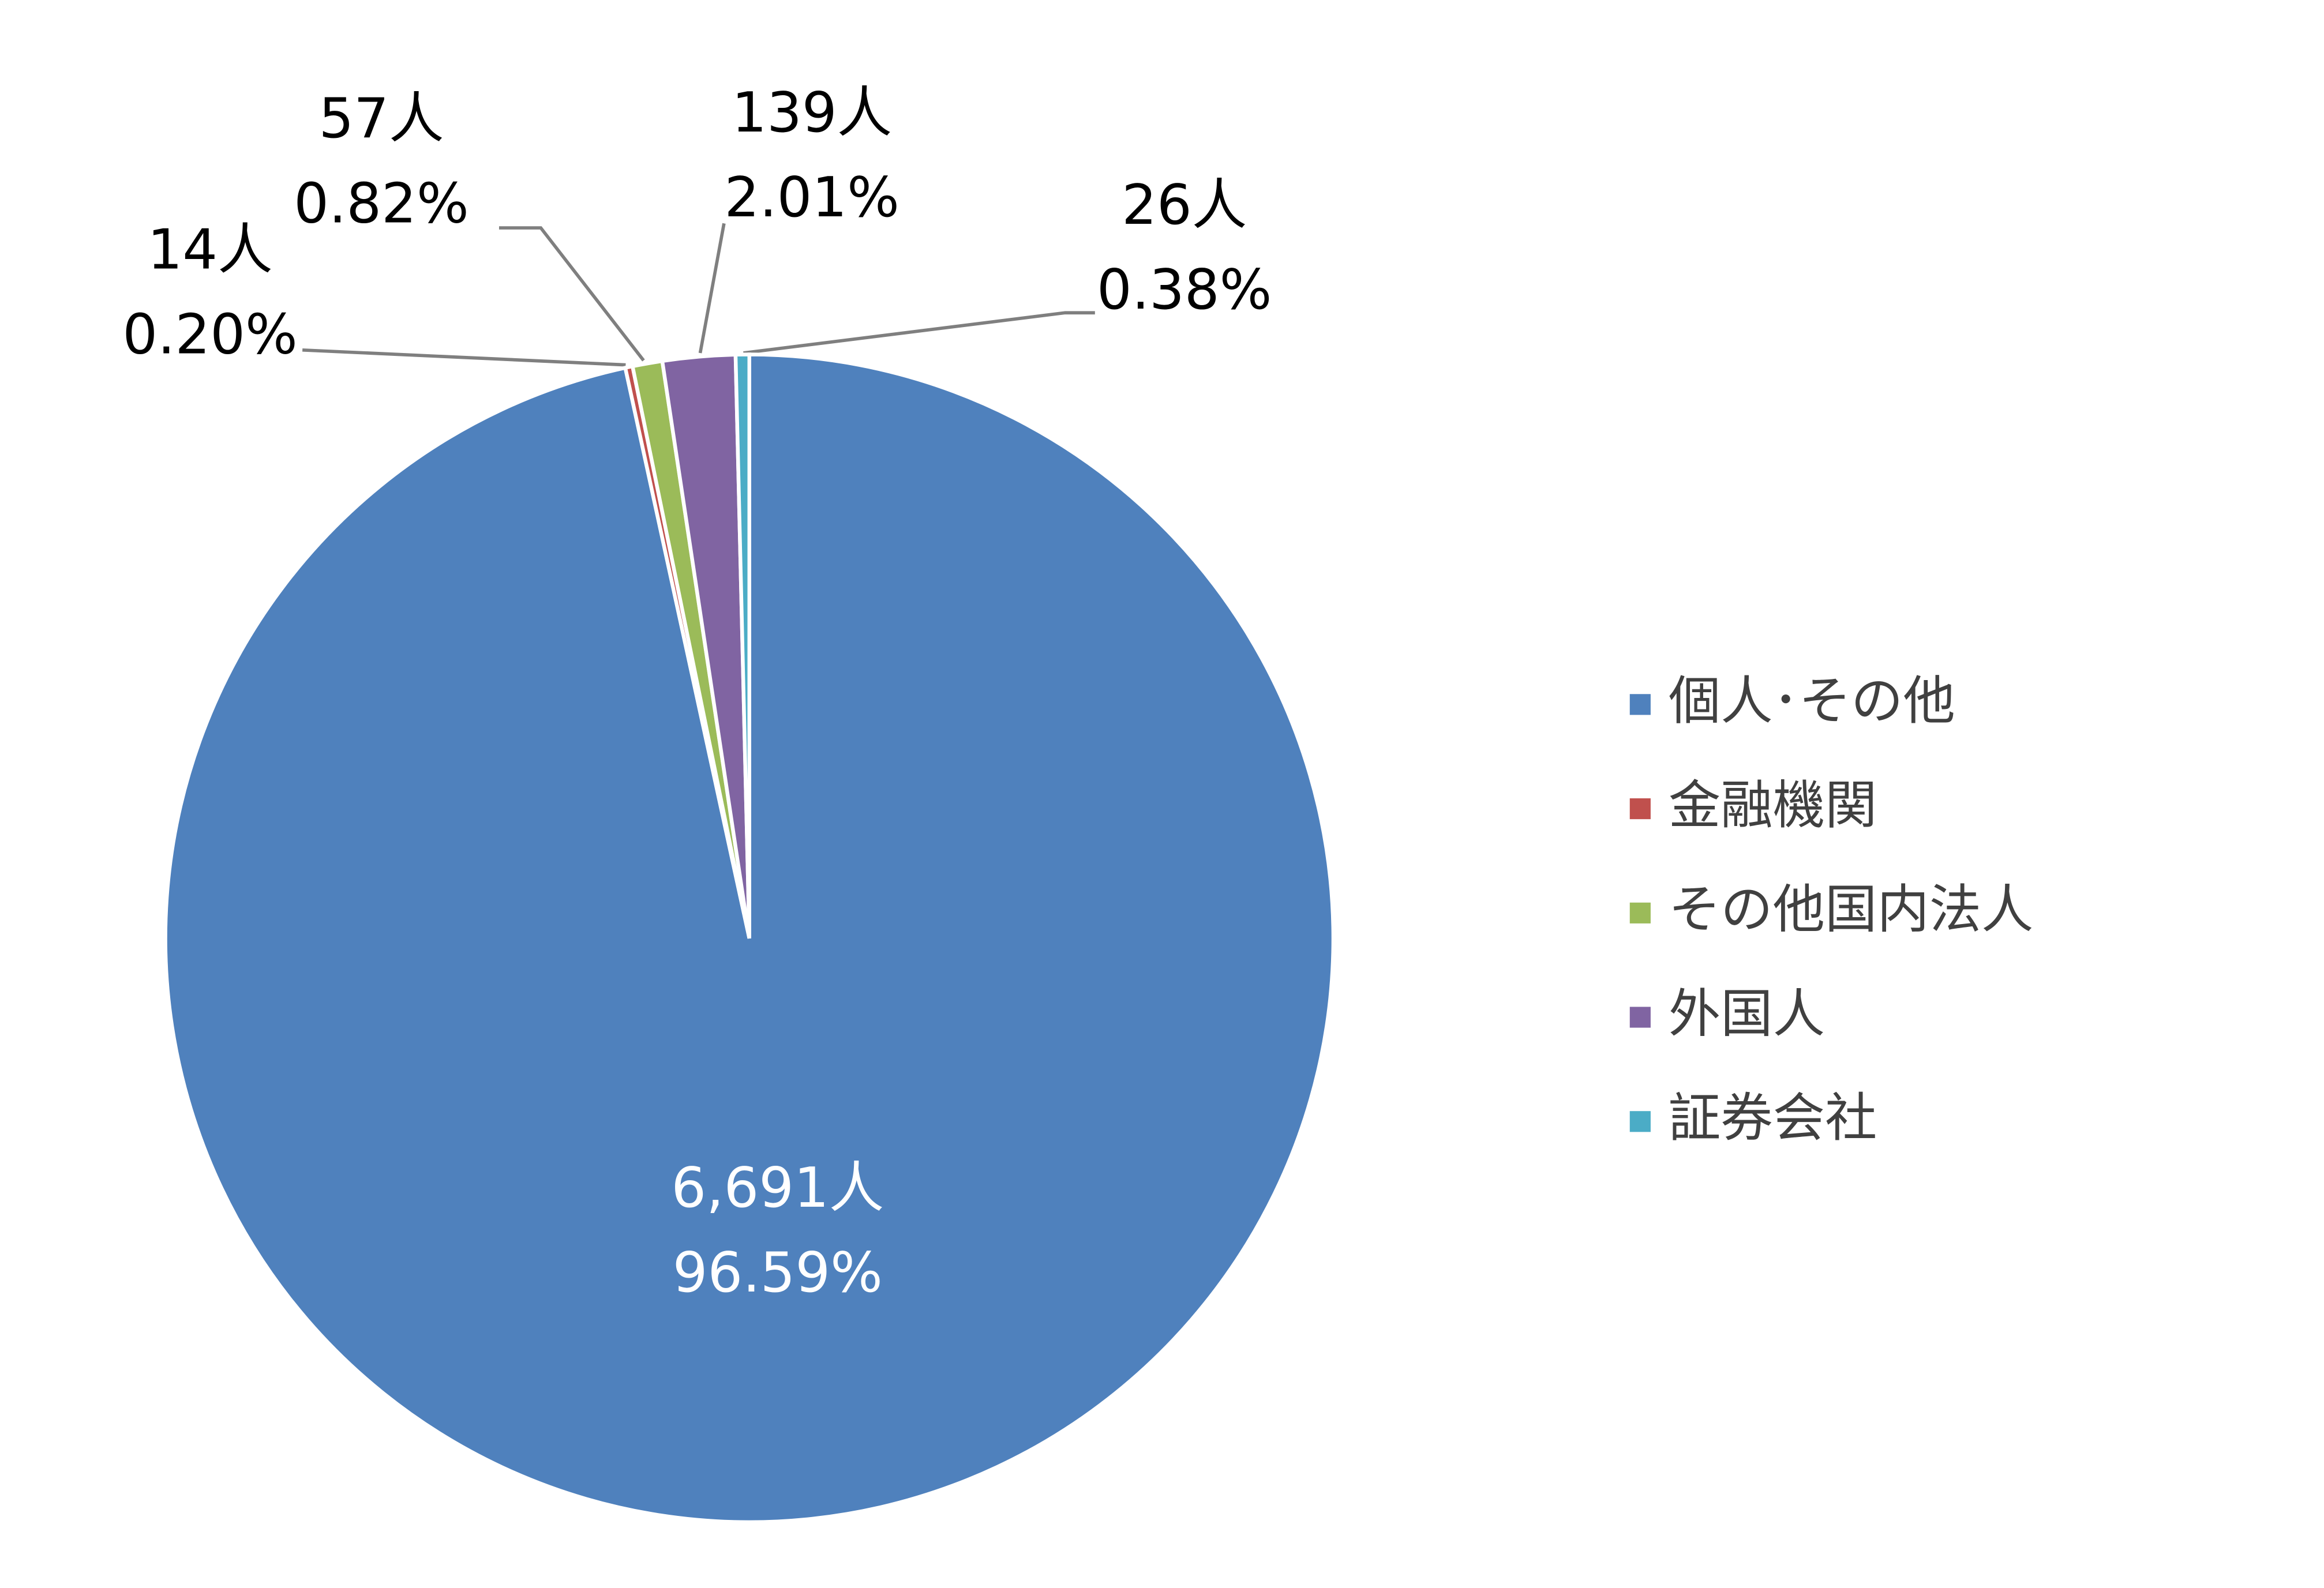 Image resolution: width=2324 pixels, height=1588 pixels. I want to click on percent-label: 2.01%, so click(811, 197).